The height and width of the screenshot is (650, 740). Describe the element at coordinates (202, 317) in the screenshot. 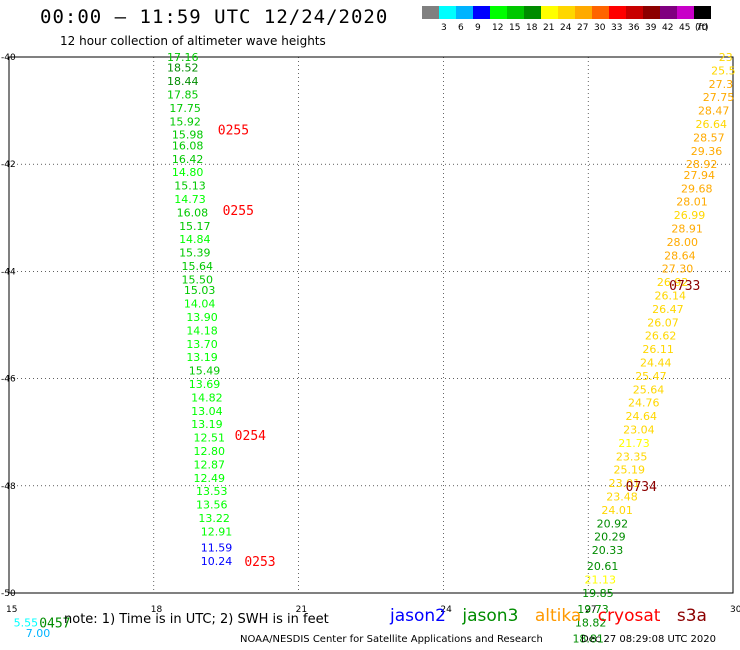

I see `wave-height-value: 13.90` at that location.